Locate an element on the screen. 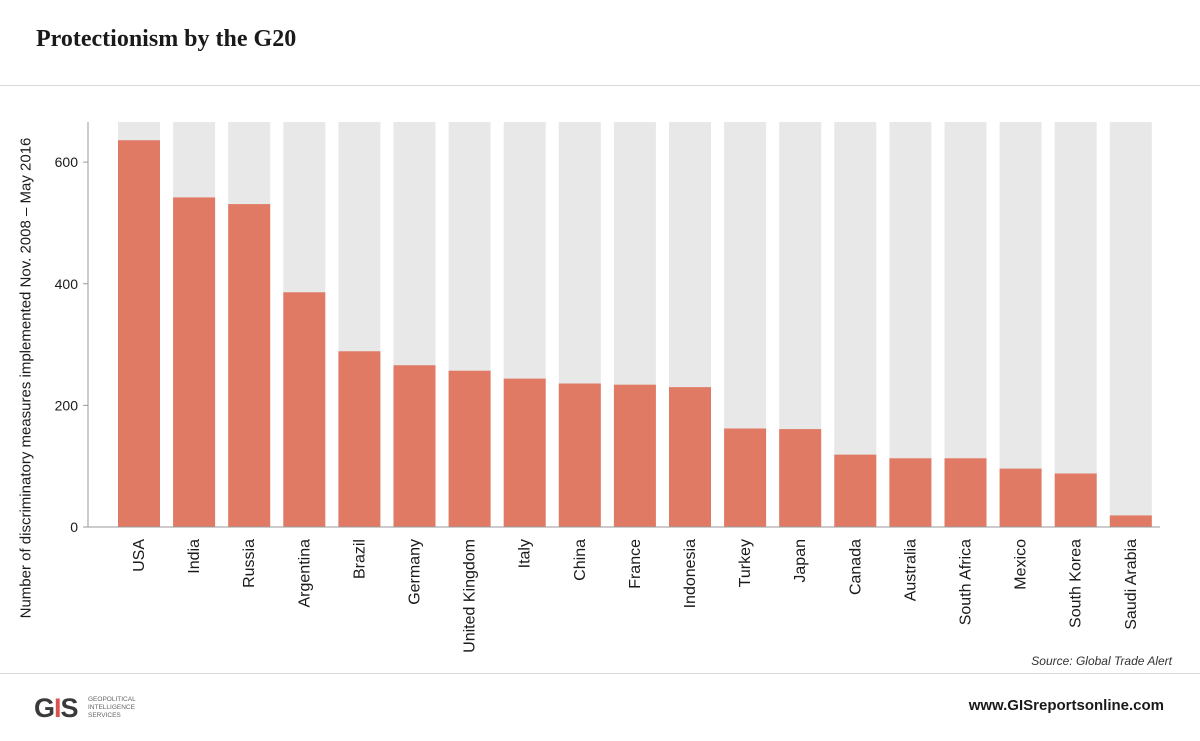 The width and height of the screenshot is (1200, 741). x-tick-label: Brazil is located at coordinates (359, 559).